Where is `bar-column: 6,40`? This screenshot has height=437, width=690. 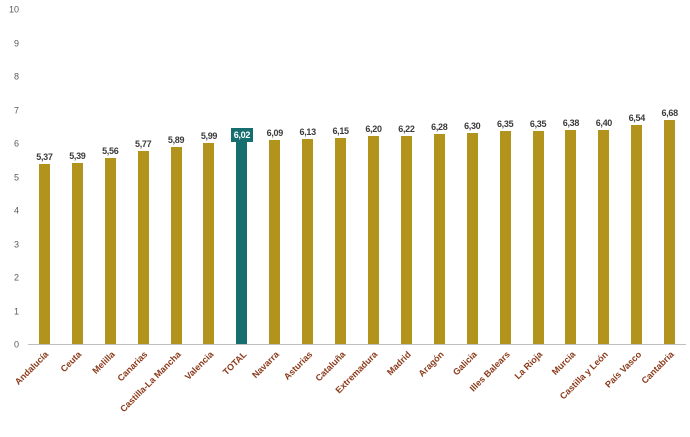
bar-column: 6,40 is located at coordinates (603, 177).